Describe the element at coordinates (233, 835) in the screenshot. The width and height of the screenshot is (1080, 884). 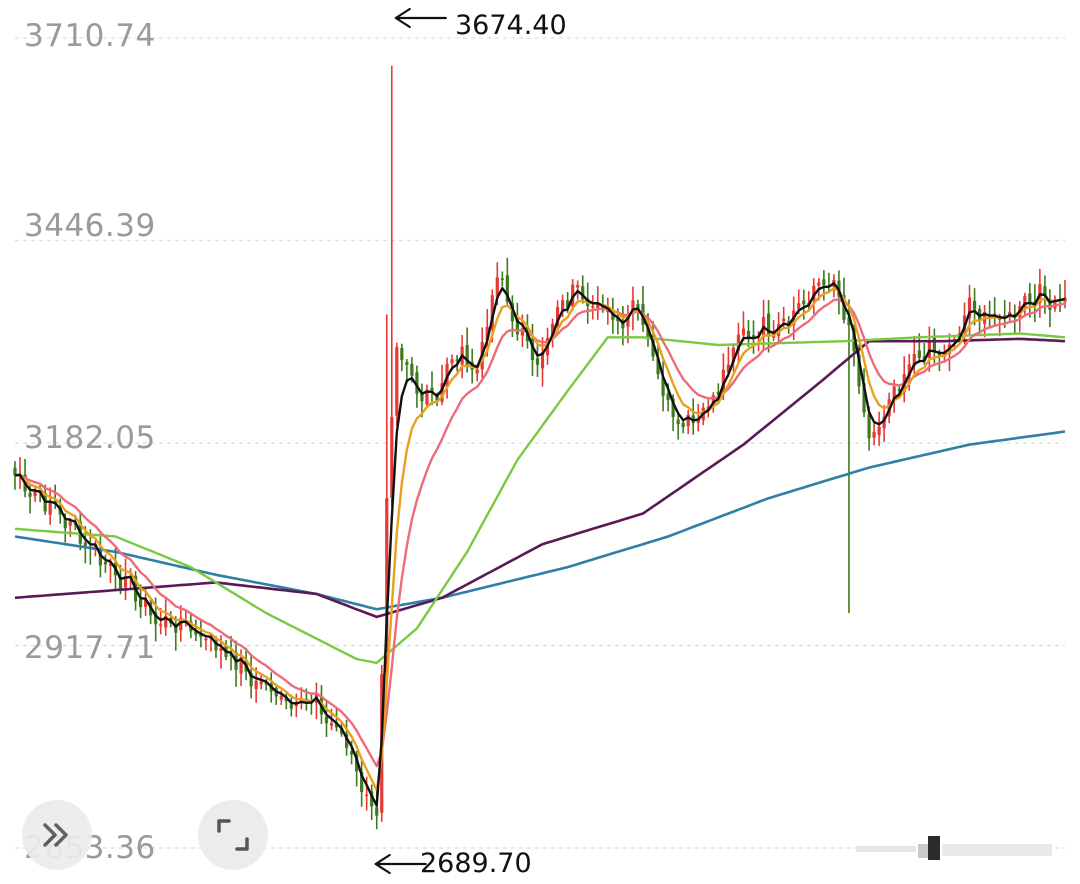
I see `fullscreen-button` at that location.